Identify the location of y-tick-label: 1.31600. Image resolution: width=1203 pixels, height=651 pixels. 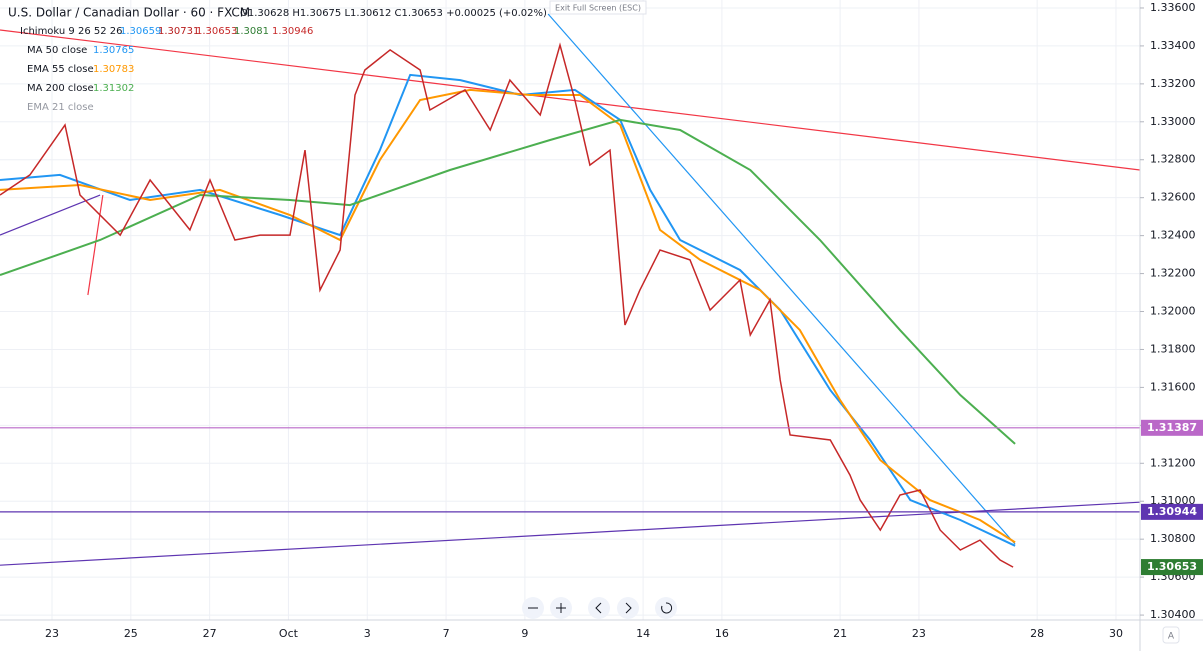
(1173, 386).